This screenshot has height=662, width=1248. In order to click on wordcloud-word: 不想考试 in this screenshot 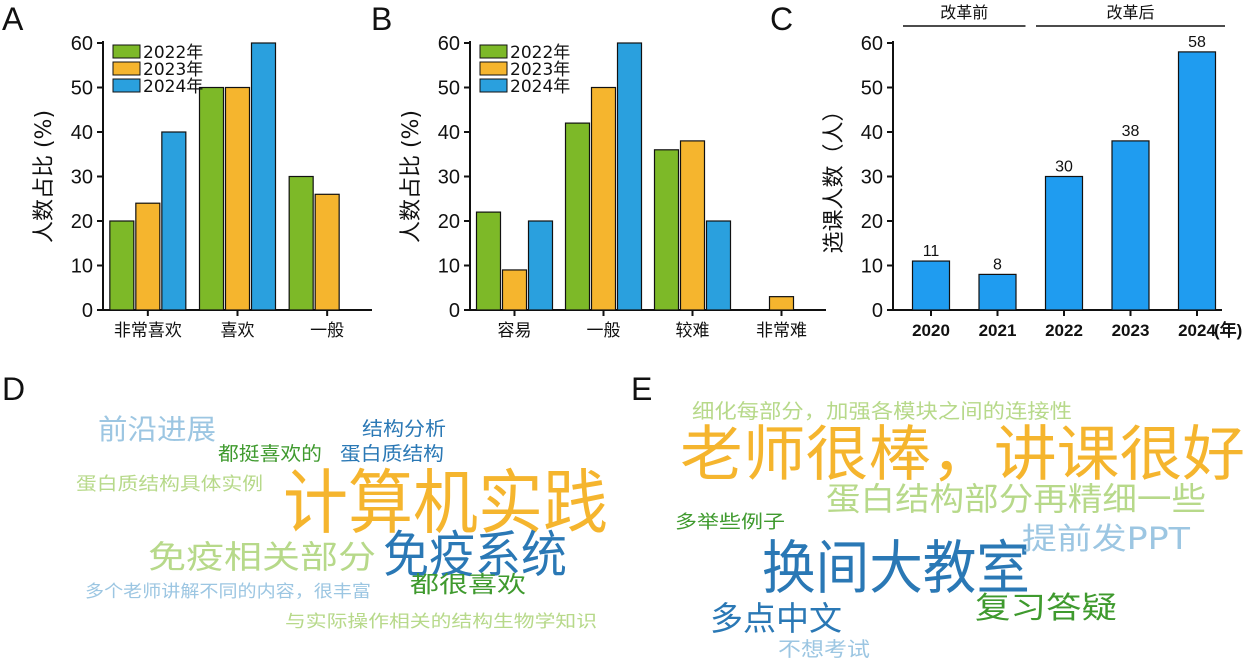, I will do `click(824, 649)`.